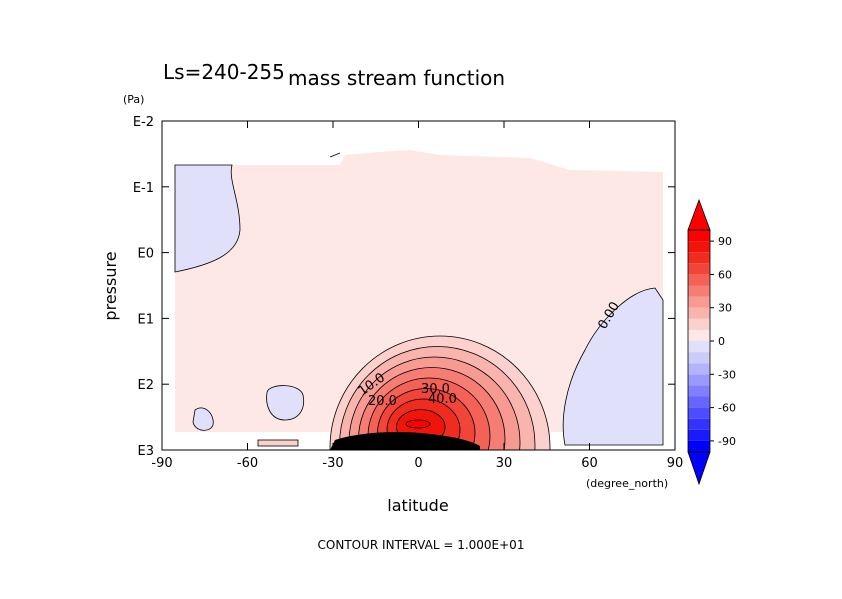  I want to click on x-unit: (degree_north), so click(627, 483).